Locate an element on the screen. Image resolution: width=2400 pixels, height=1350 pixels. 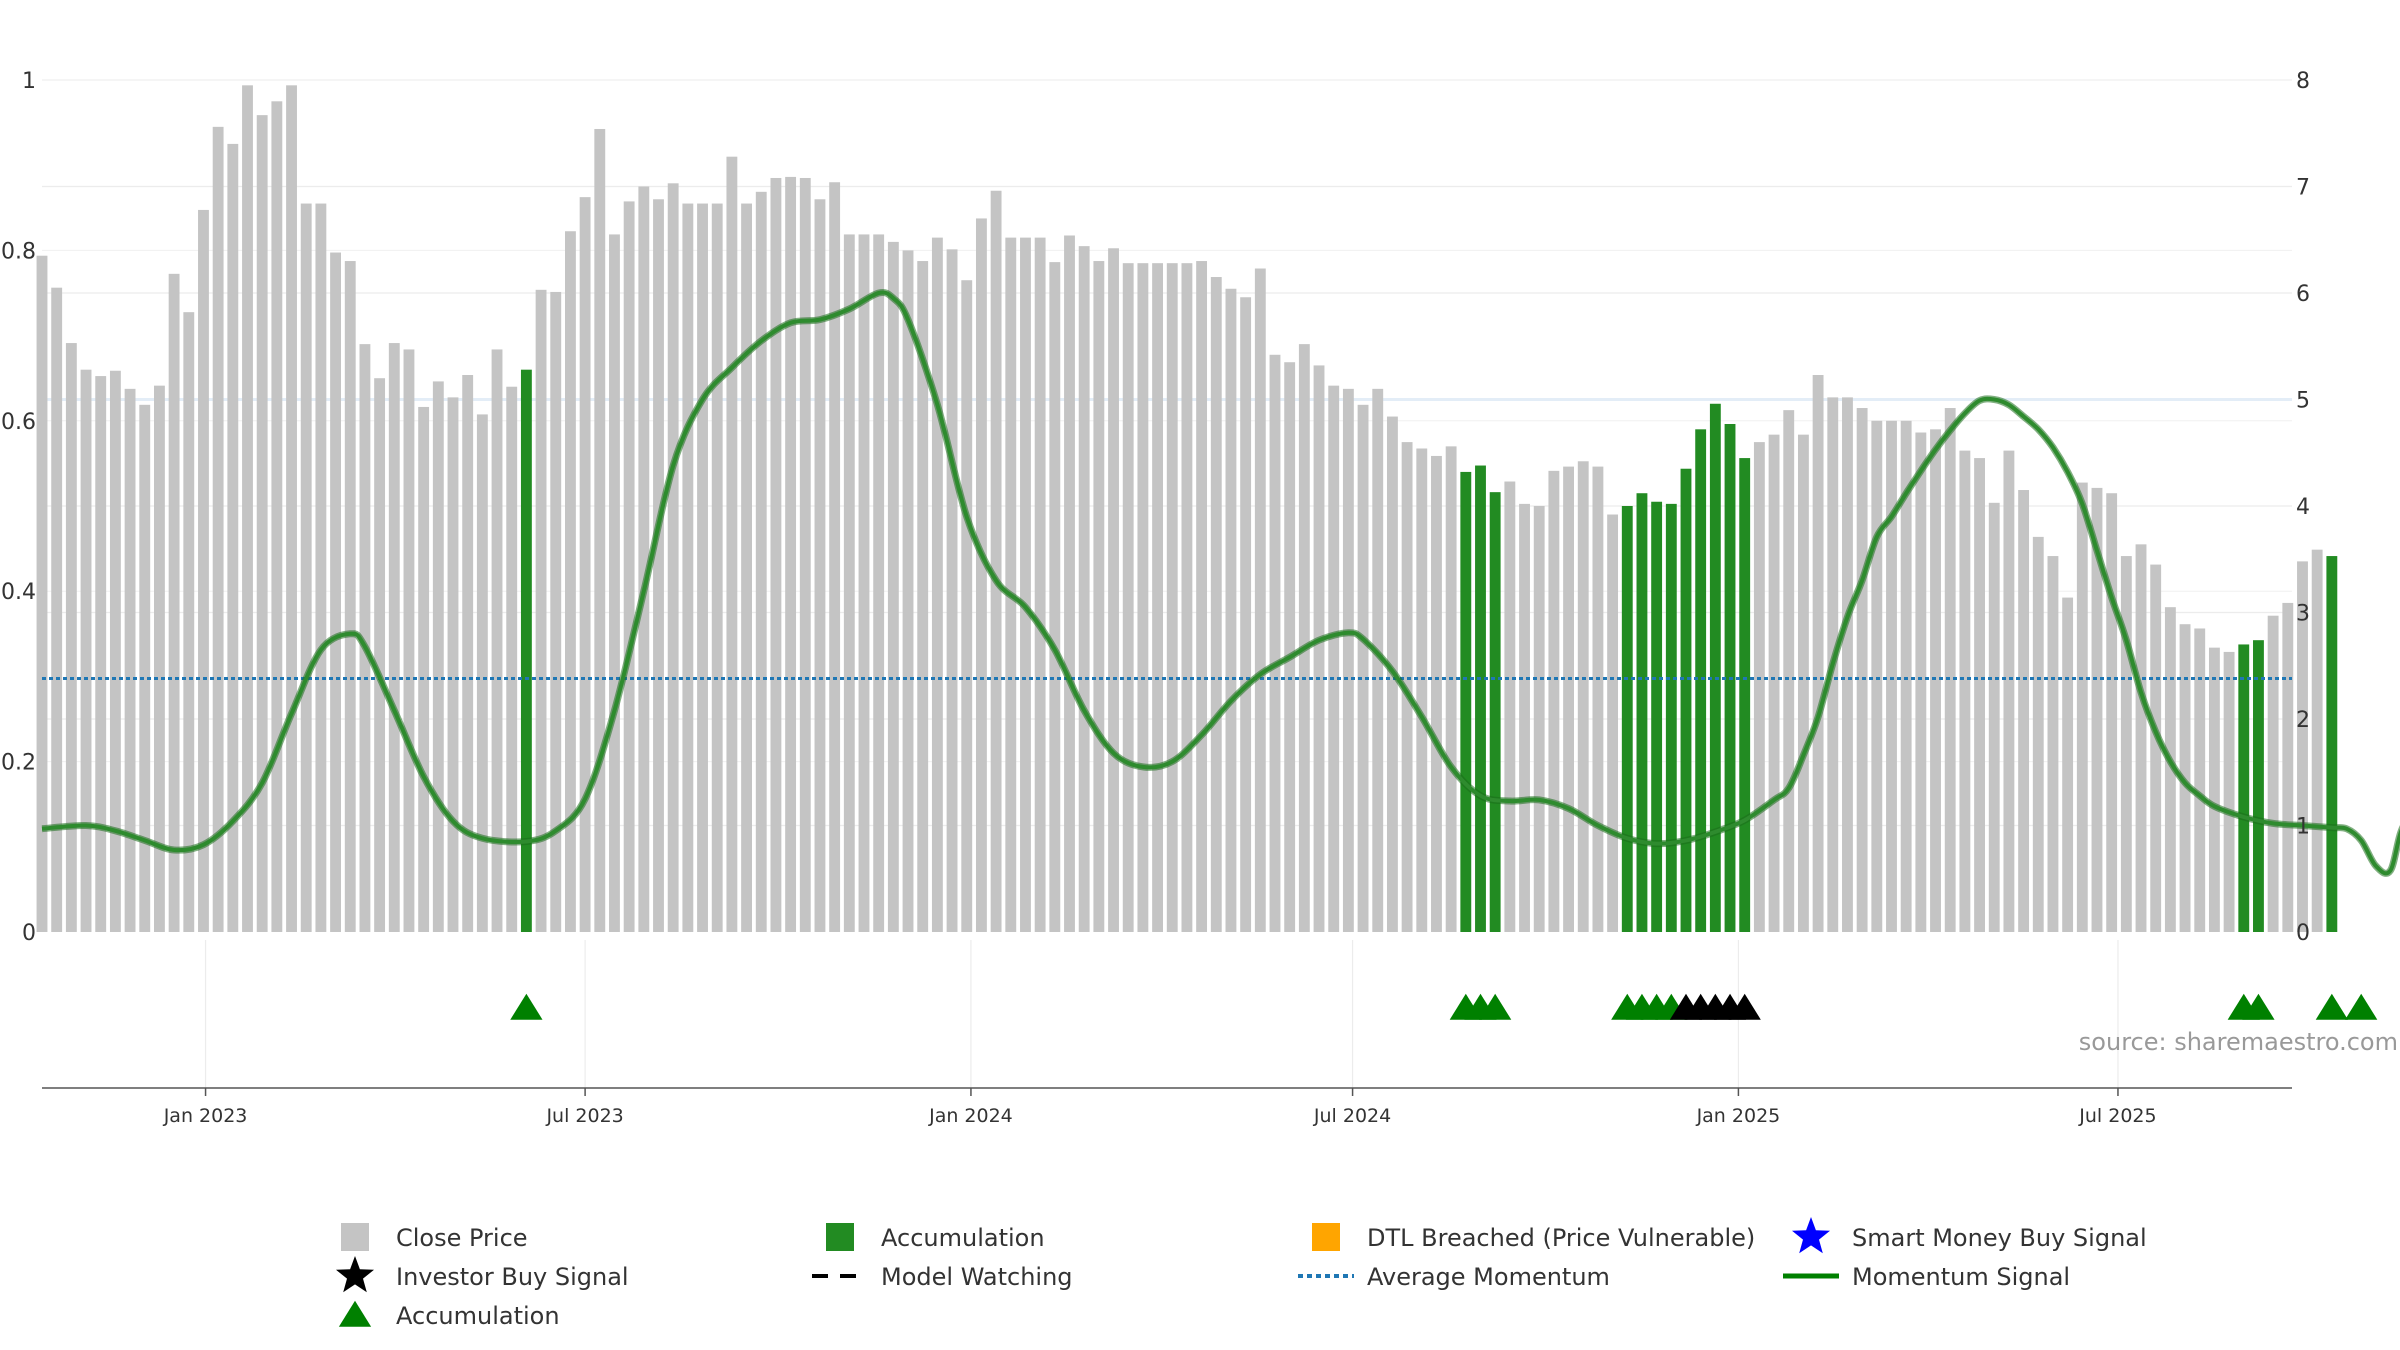
legend-label: Close Price is located at coordinates (462, 1238).